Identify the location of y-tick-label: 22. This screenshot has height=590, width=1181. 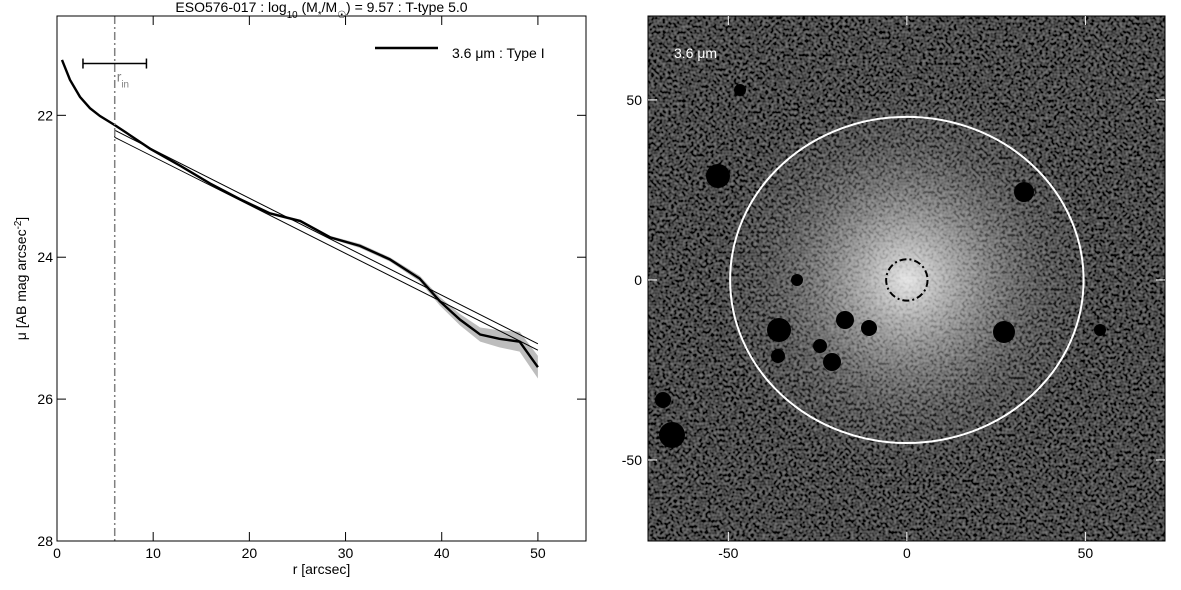
(45, 115).